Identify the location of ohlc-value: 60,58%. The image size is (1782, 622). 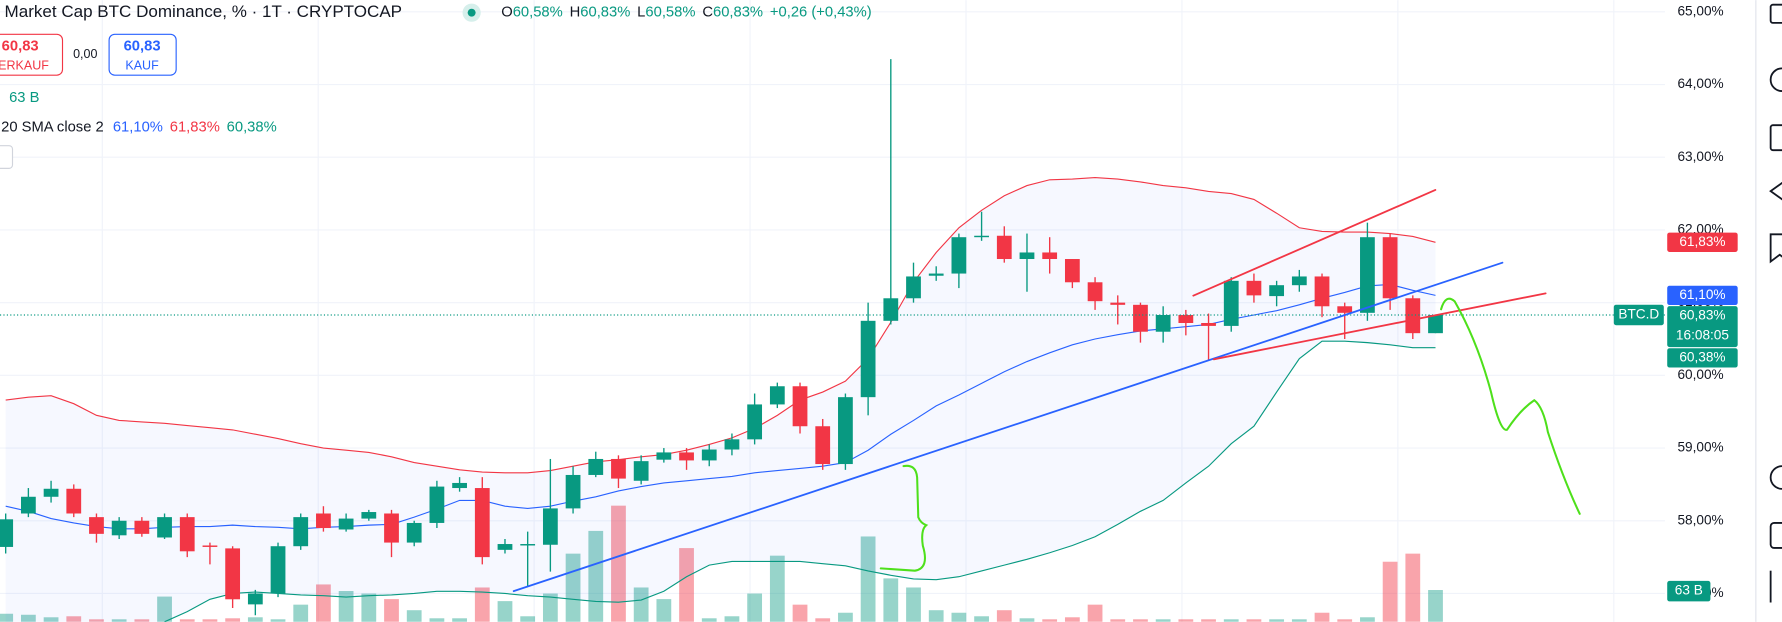
(538, 13).